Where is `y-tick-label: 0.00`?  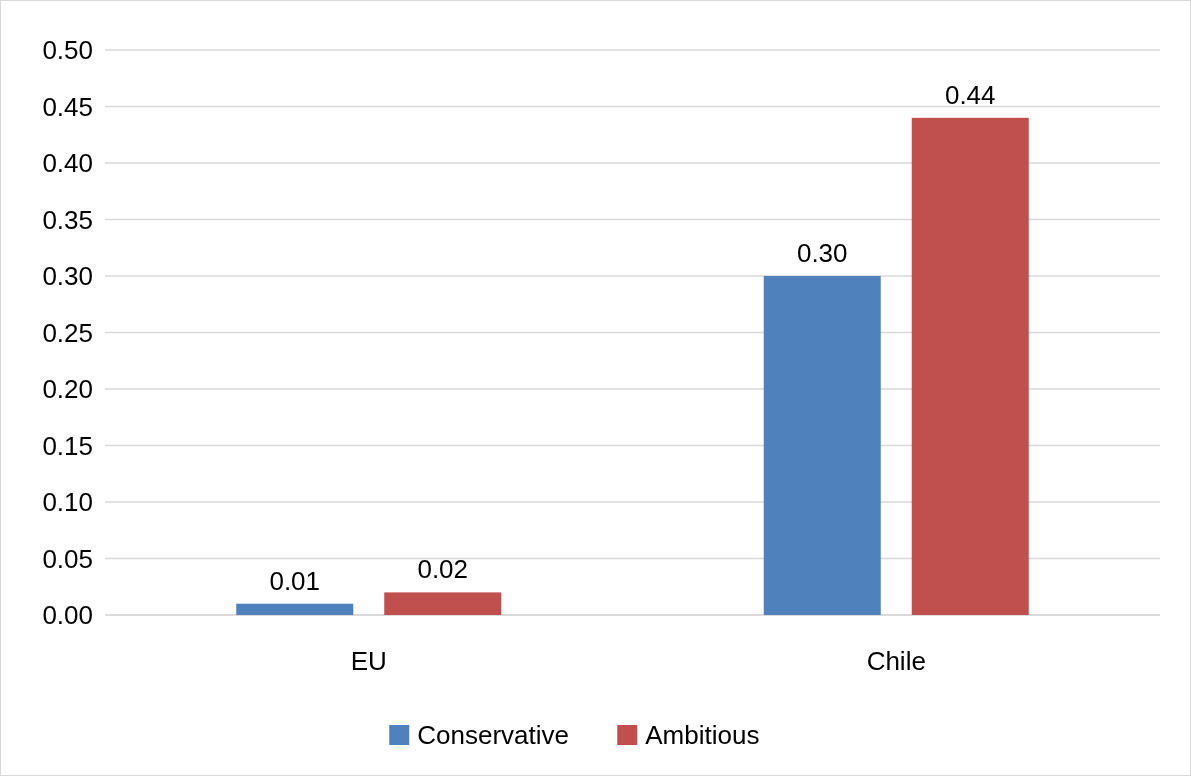
y-tick-label: 0.00 is located at coordinates (67, 615).